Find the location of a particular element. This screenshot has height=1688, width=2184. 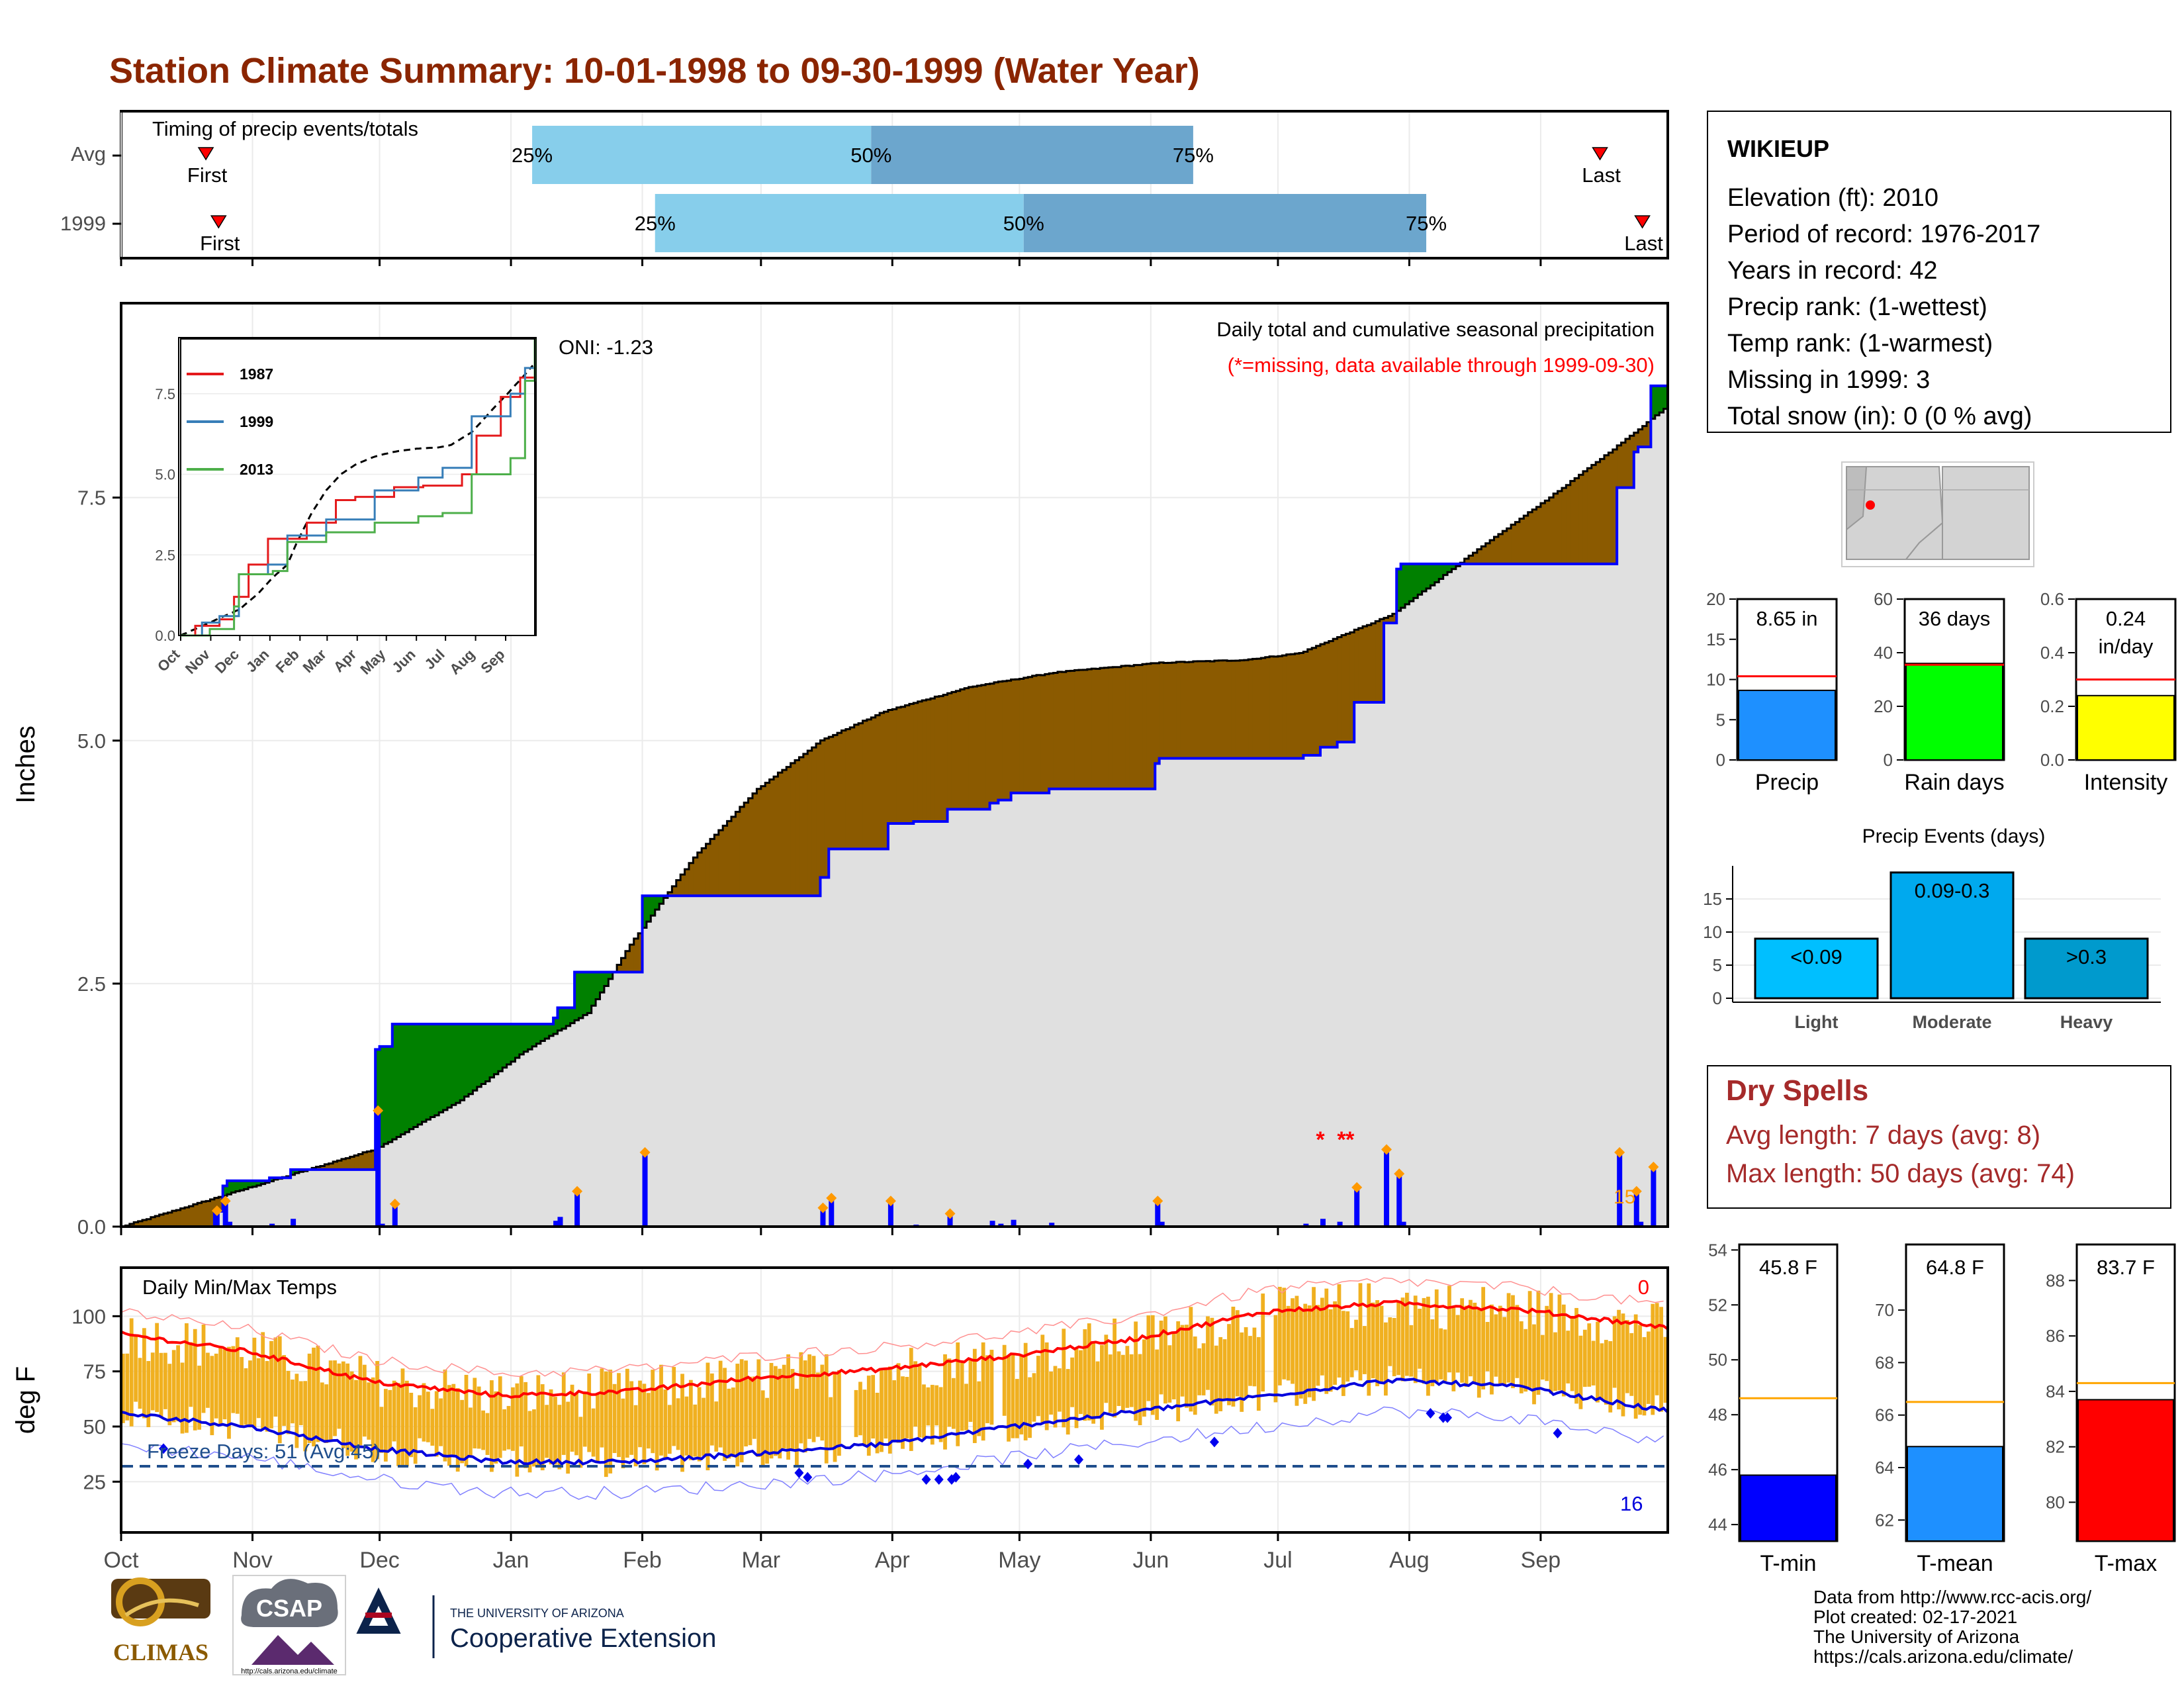

timing-first-marker is located at coordinates (205, 154).